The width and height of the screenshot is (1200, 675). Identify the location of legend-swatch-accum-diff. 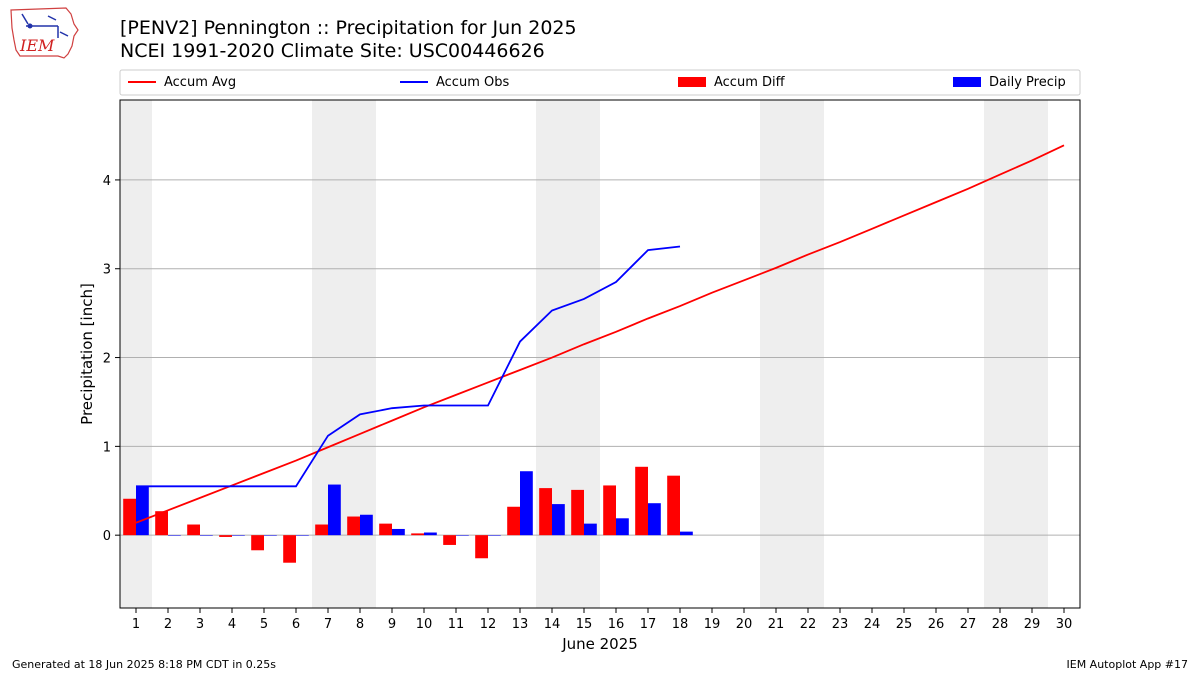
(692, 82).